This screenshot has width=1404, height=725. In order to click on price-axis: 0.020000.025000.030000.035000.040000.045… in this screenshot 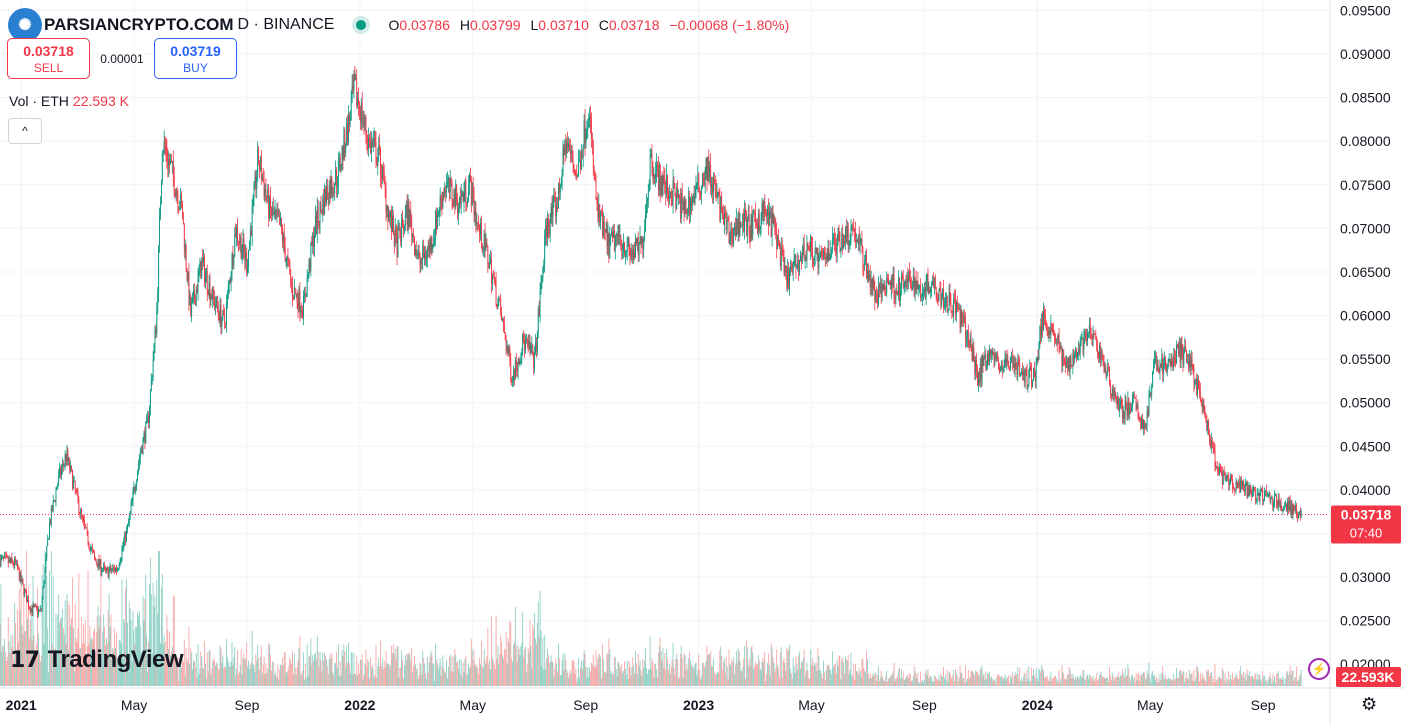, I will do `click(1365, 337)`.